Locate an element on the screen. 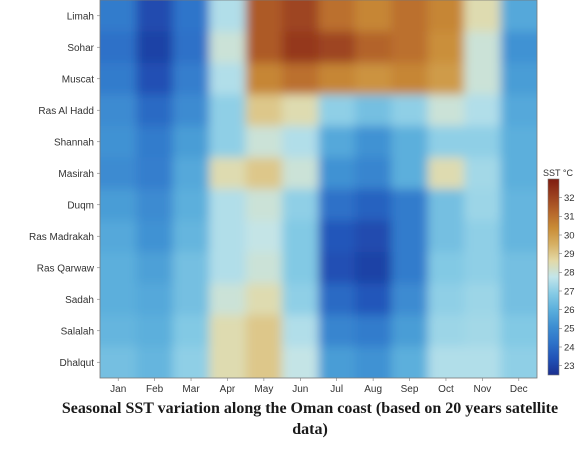 The width and height of the screenshot is (577, 450). colorbar-tick-label: 30 is located at coordinates (569, 235).